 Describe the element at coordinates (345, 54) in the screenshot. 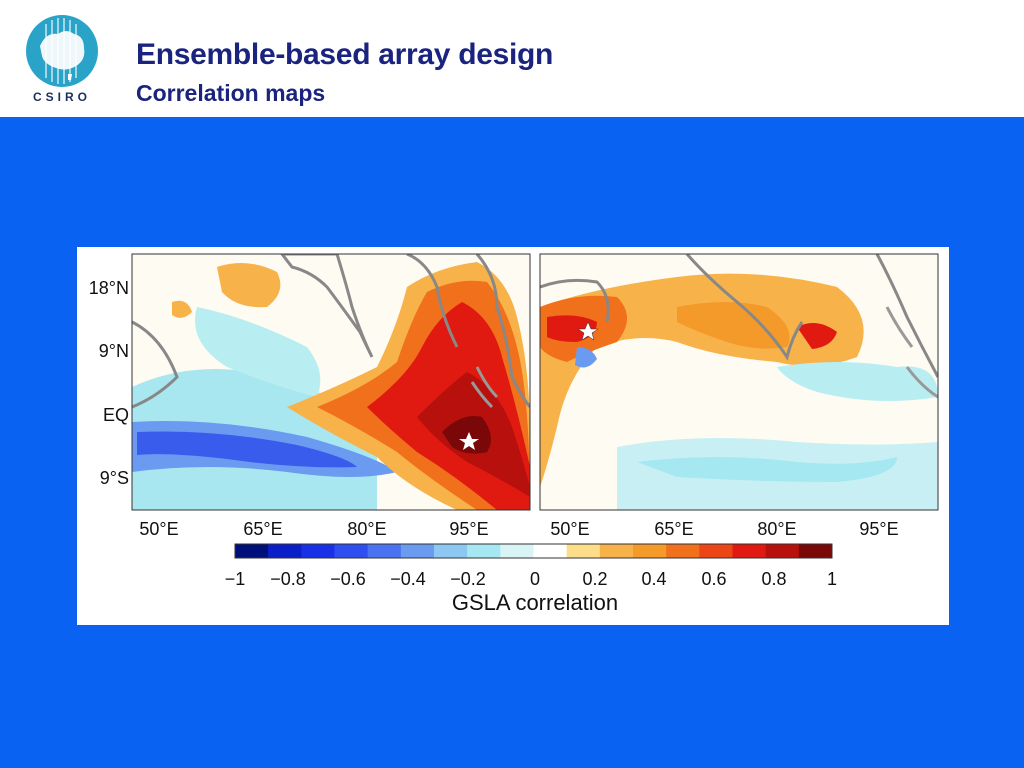

I see `slide-title: Ensemble-based array design` at that location.